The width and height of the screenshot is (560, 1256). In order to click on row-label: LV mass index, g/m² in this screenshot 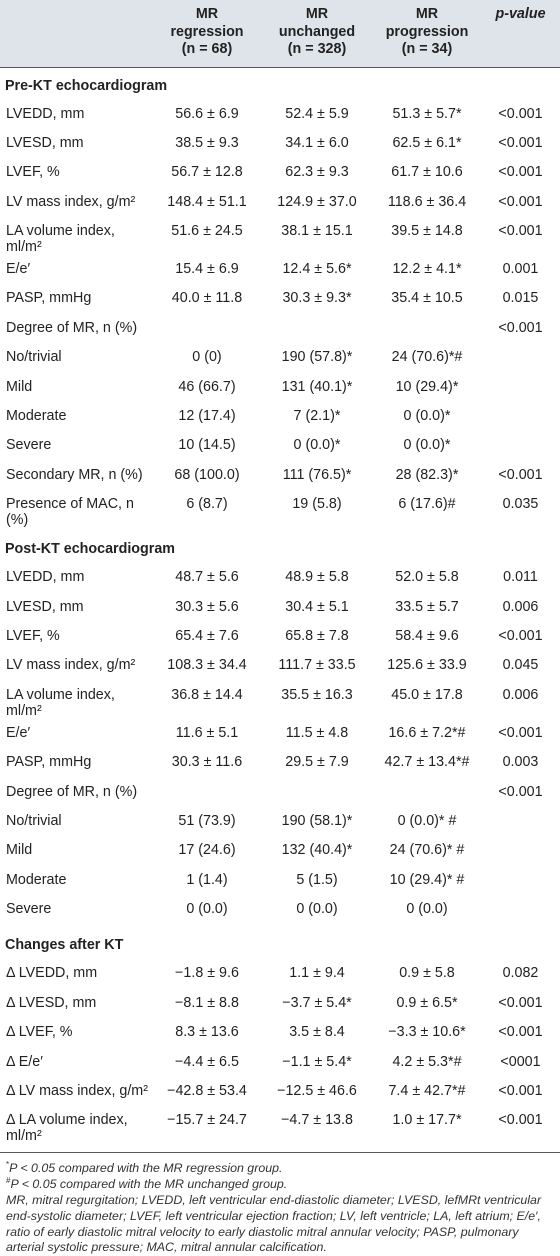, I will do `click(71, 201)`.